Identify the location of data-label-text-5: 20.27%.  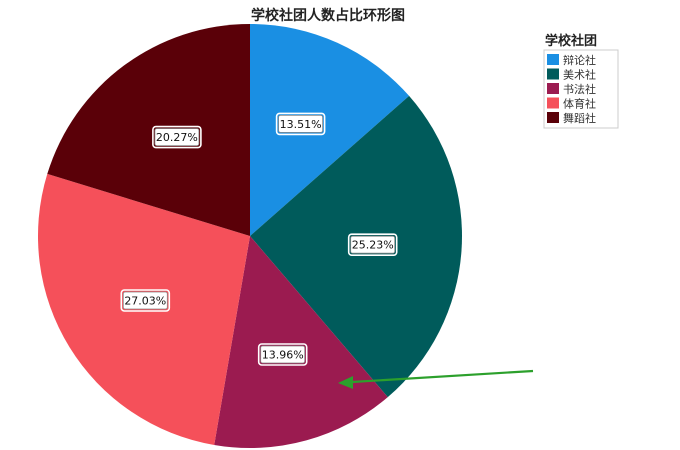
(177, 137).